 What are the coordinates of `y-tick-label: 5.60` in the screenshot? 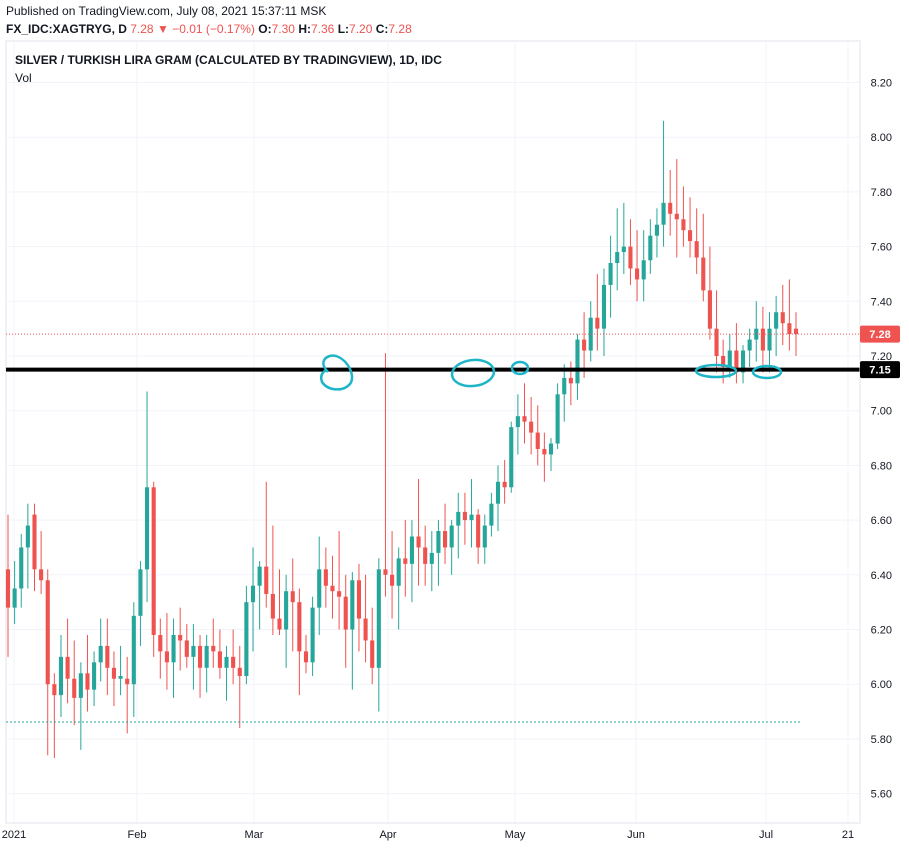 It's located at (881, 795).